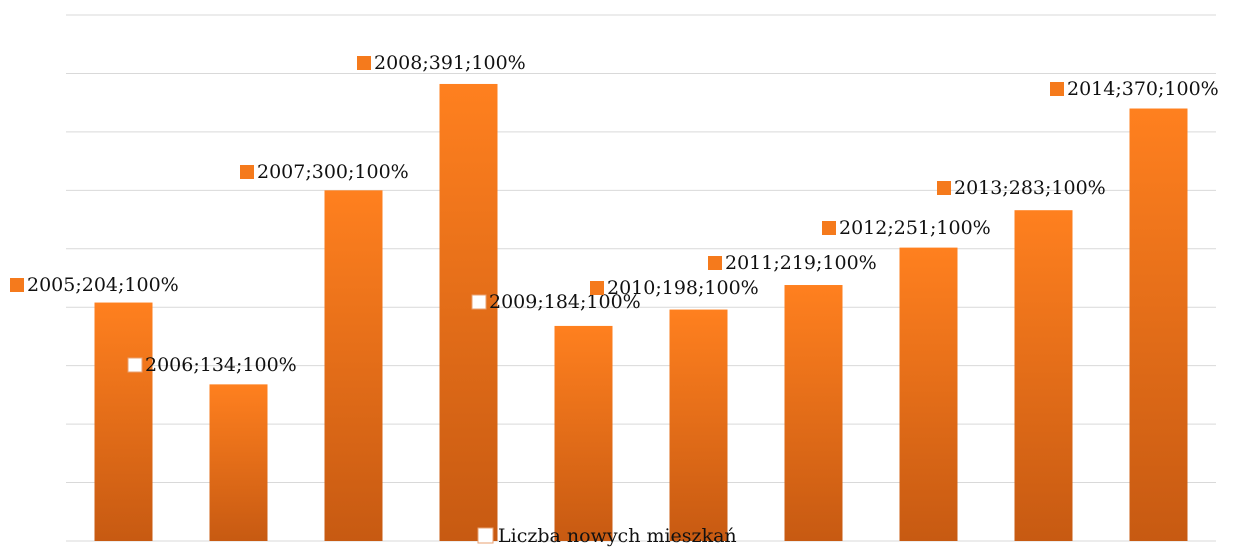  I want to click on data-label: 2005;204;100%, so click(103, 285).